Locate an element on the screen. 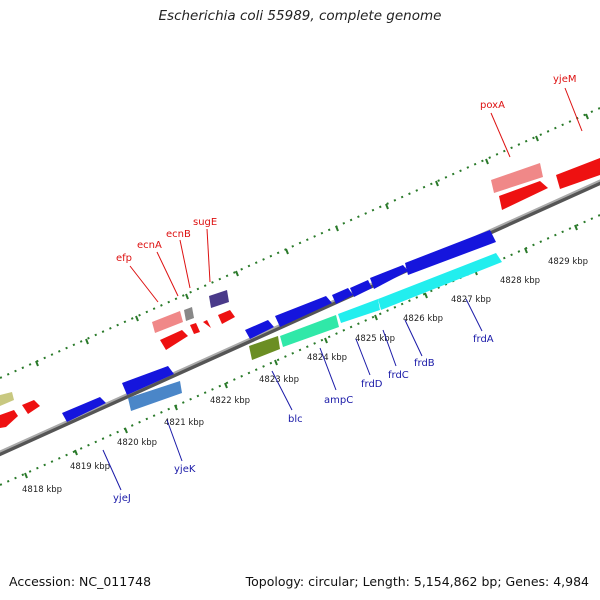 This screenshot has width=600, height=600. gene-label: frdC is located at coordinates (398, 375).